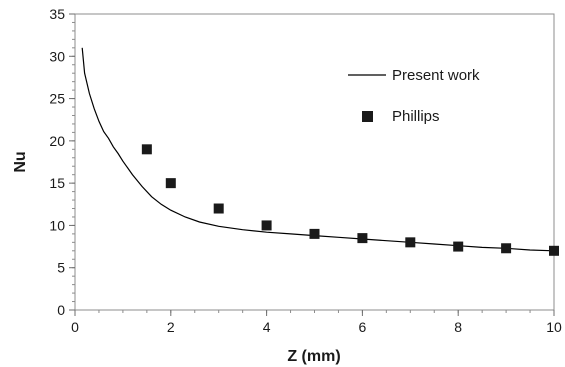 The image size is (565, 367). What do you see at coordinates (57, 99) in the screenshot?
I see `y-tick-label: 25` at bounding box center [57, 99].